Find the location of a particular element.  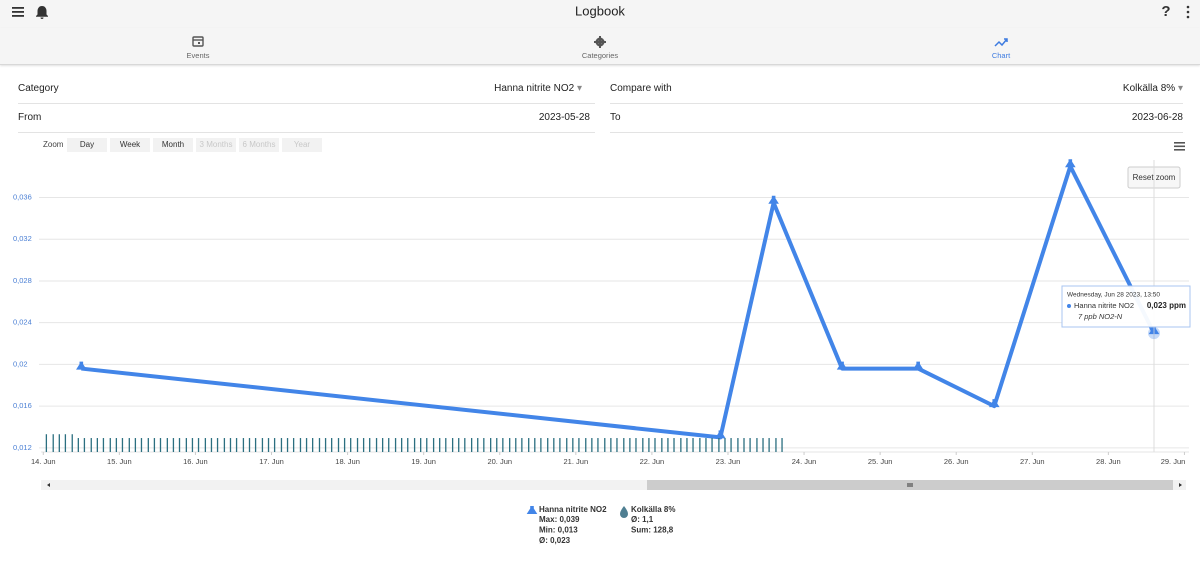

to-date: 2023-06-28 is located at coordinates (1157, 117).